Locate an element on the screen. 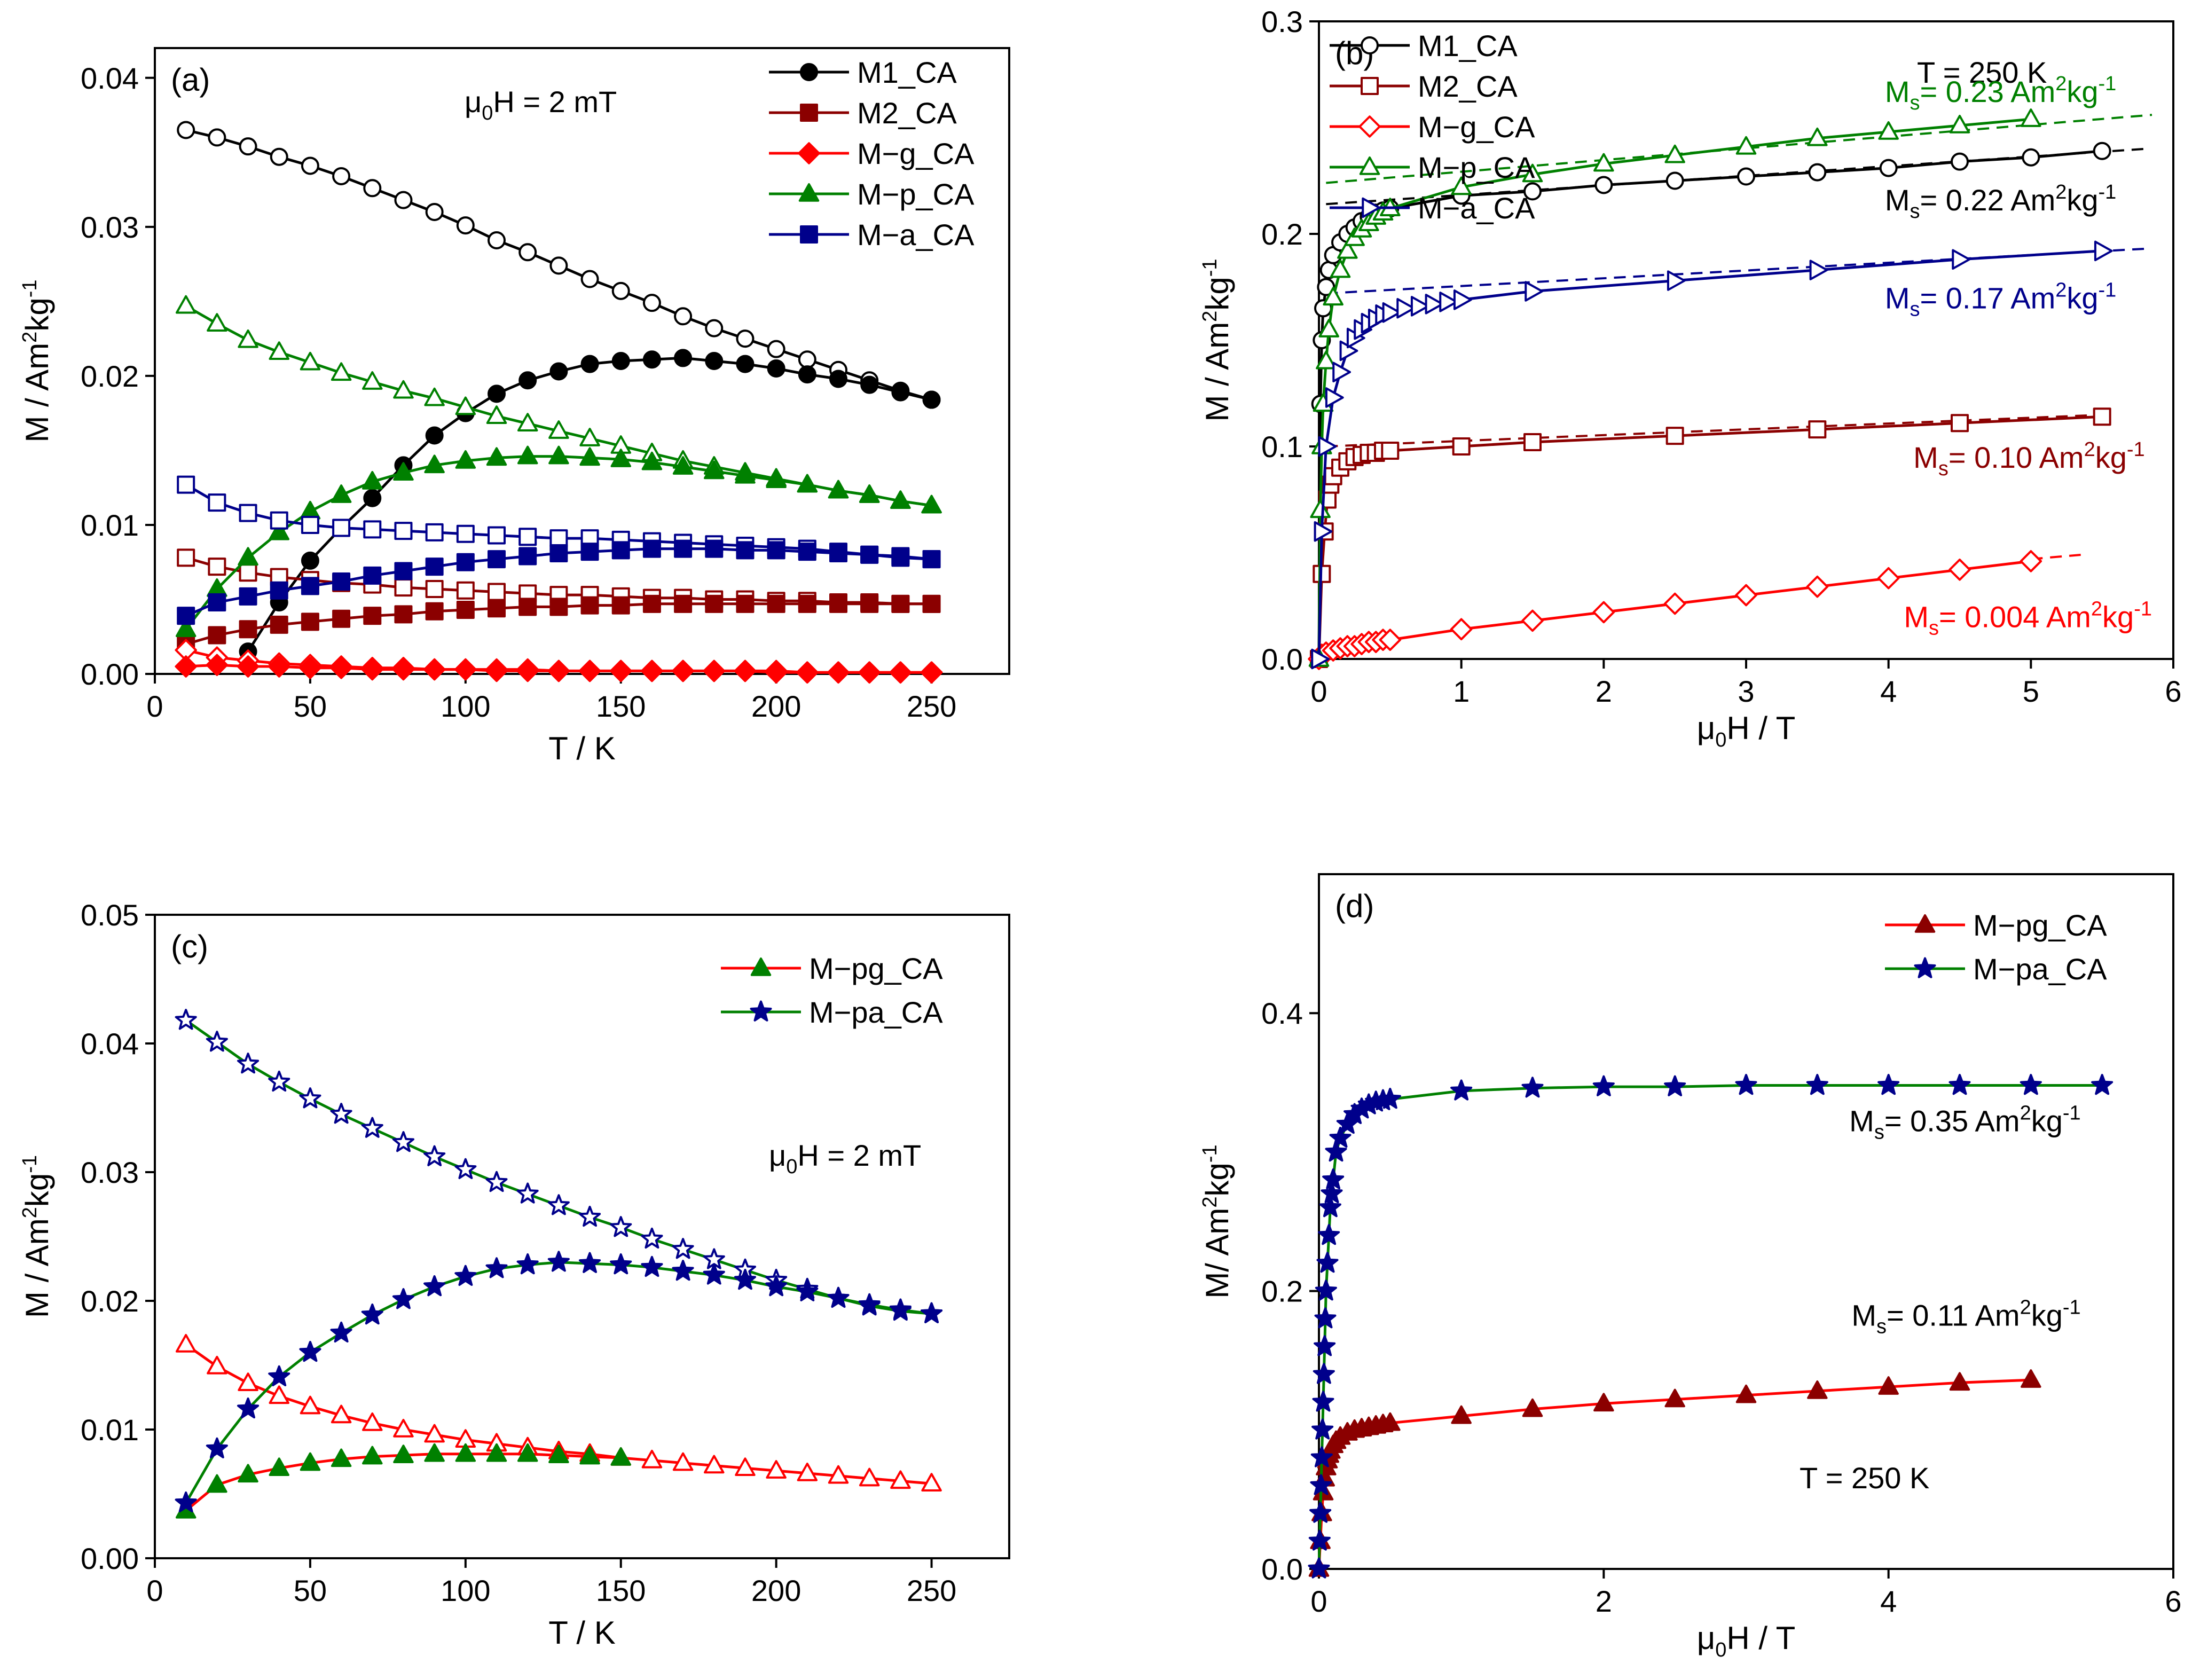 Image resolution: width=2200 pixels, height=1680 pixels. ms-sup: 2 is located at coordinates (2025, 1308).